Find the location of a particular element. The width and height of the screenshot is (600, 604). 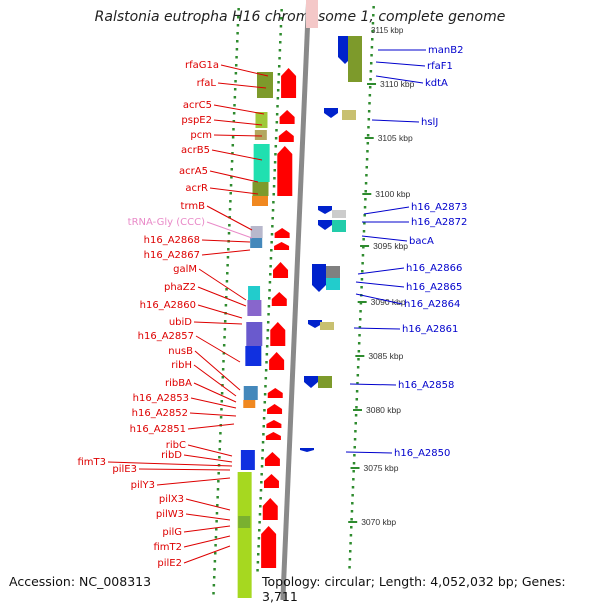

gene-label-left: rfaL is located at coordinates (207, 83).